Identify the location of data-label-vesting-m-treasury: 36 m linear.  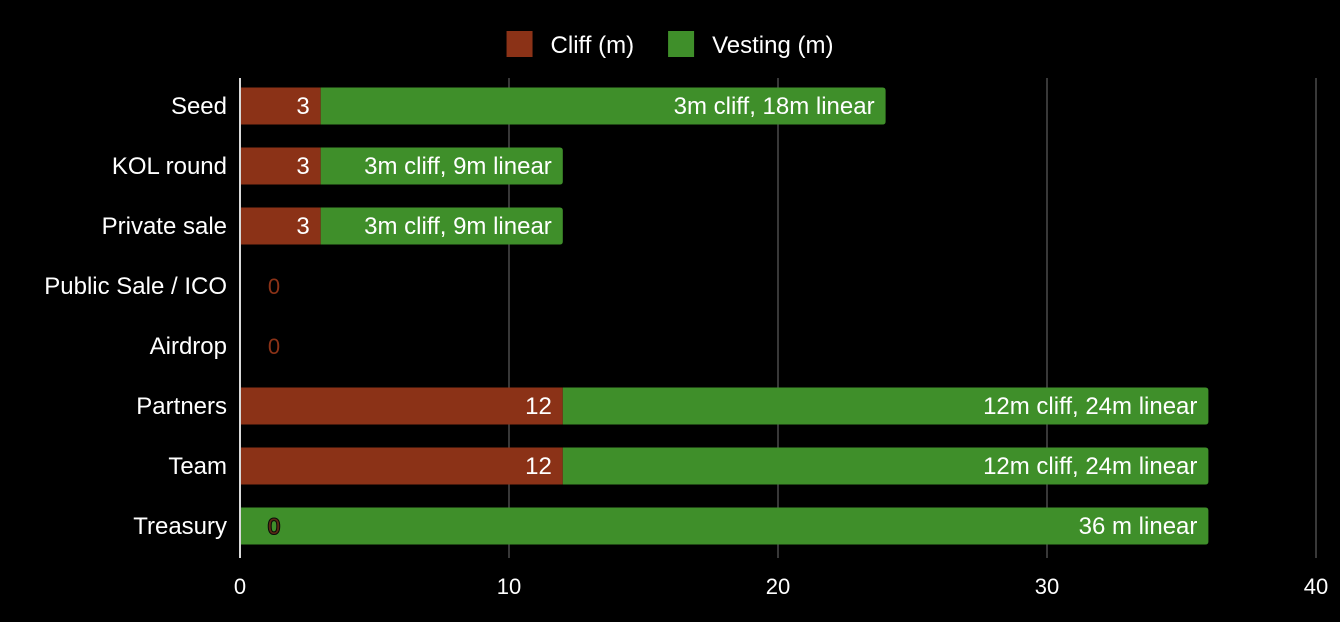
(1138, 526).